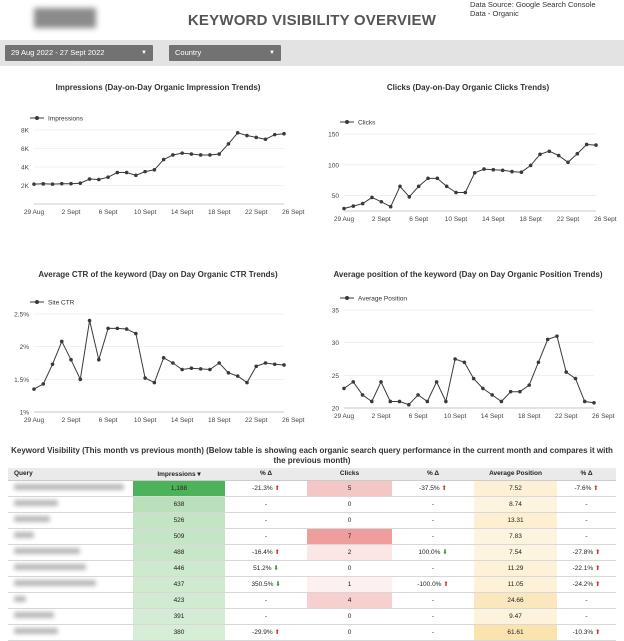 The height and width of the screenshot is (641, 624). Describe the element at coordinates (349, 474) in the screenshot. I see `column-header-clicks: Clicks` at that location.